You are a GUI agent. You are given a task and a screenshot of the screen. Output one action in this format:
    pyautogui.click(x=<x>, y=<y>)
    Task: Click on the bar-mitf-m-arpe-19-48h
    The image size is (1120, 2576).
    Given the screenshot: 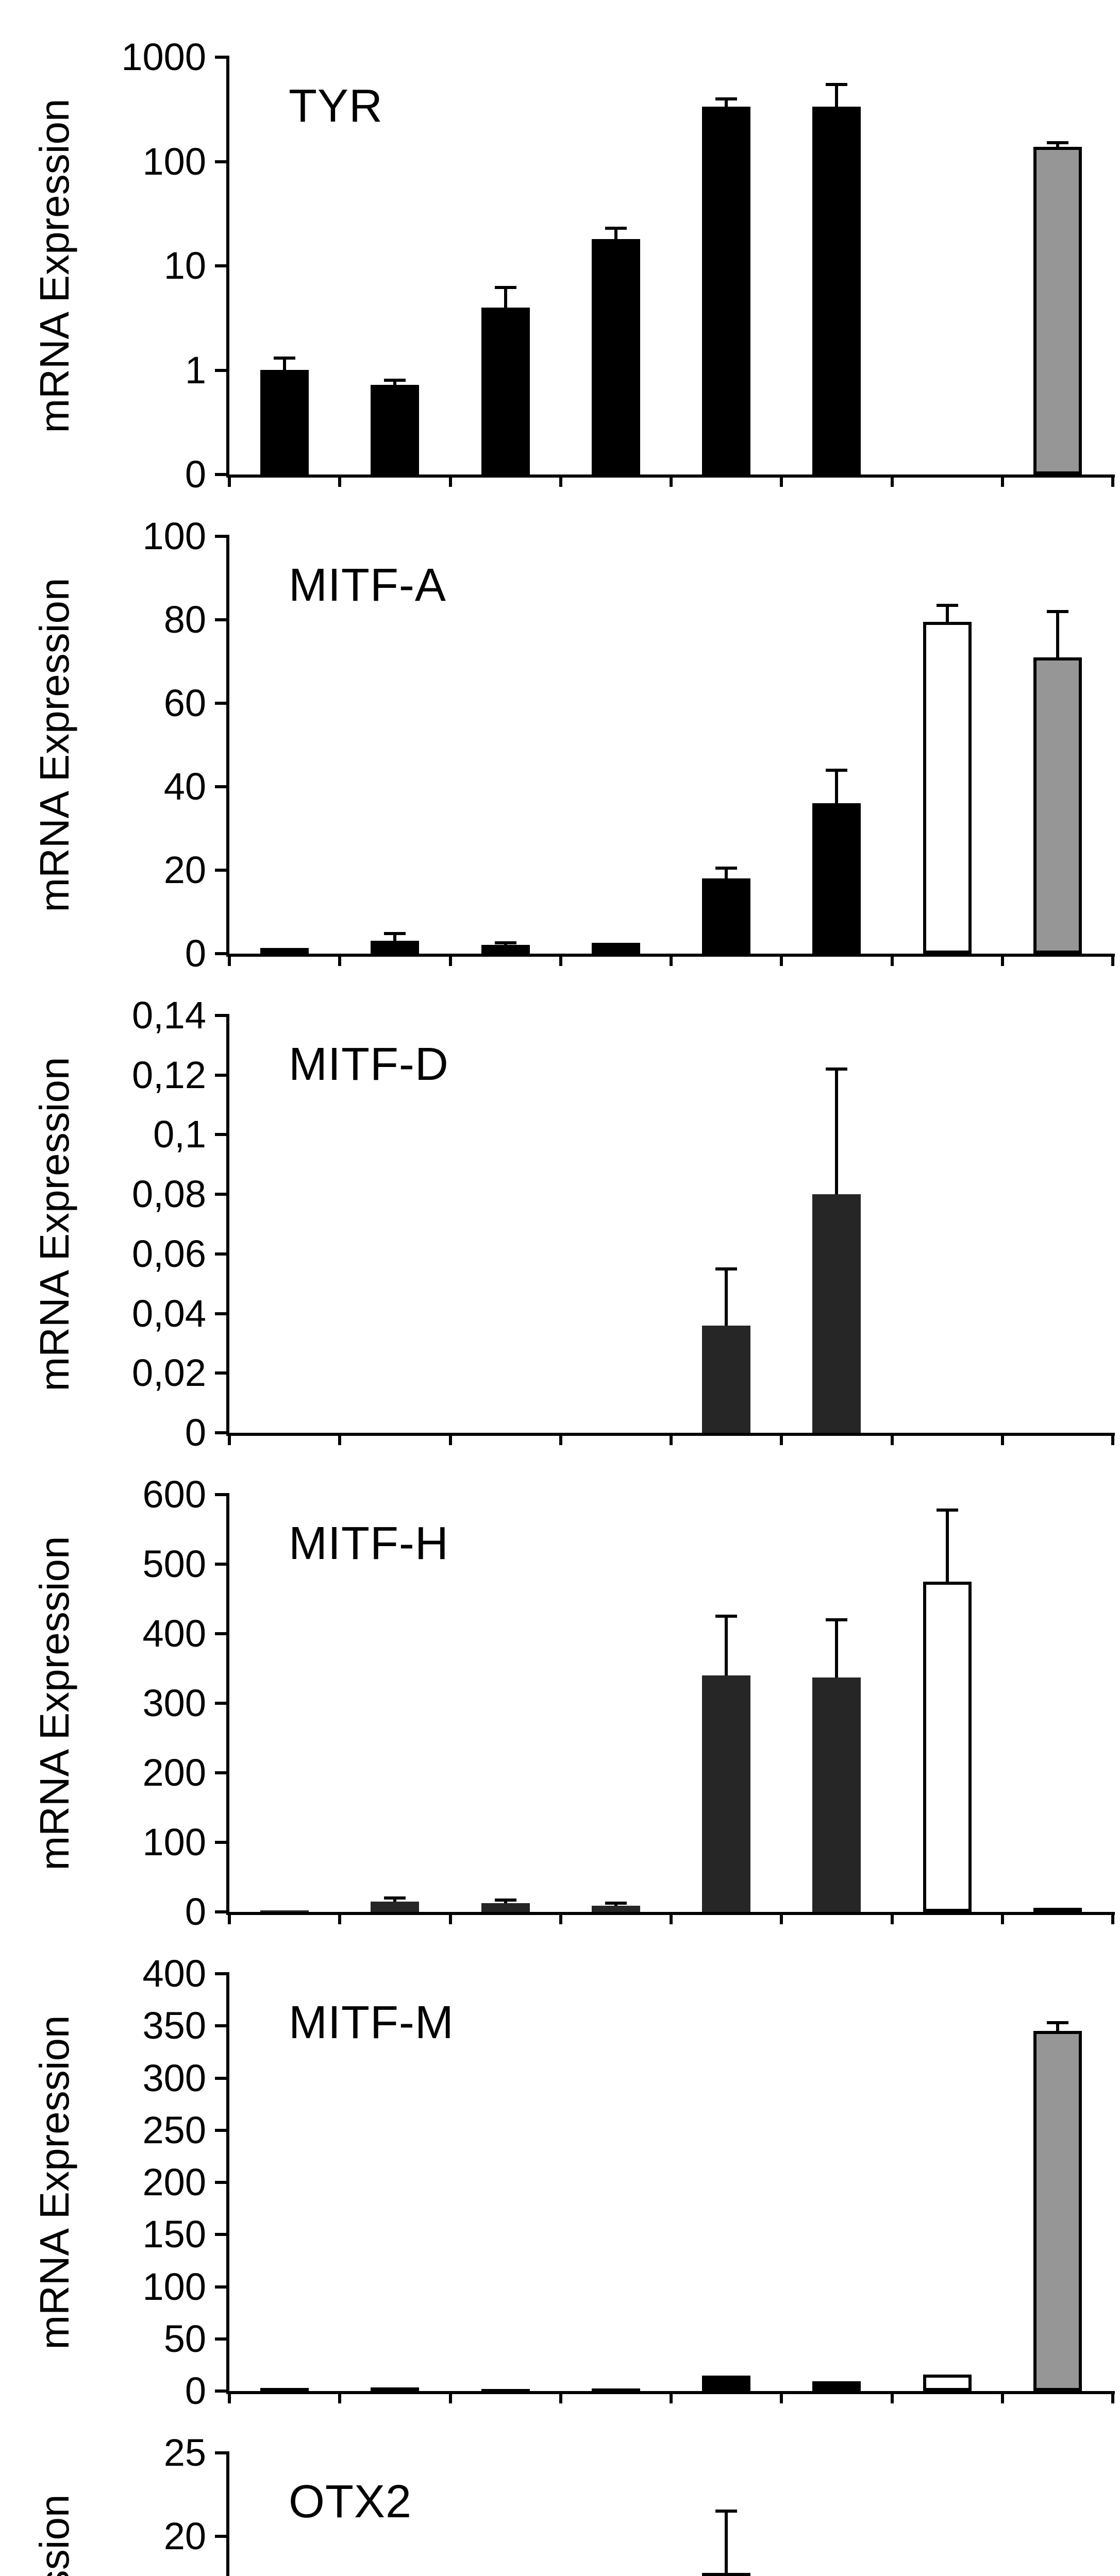 What is the action you would take?
    pyautogui.click(x=506, y=2390)
    